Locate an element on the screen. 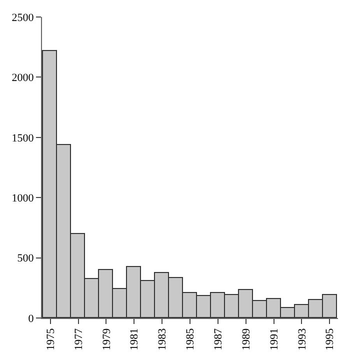 The height and width of the screenshot is (362, 350). x-tick-label: 1995 is located at coordinates (330, 339).